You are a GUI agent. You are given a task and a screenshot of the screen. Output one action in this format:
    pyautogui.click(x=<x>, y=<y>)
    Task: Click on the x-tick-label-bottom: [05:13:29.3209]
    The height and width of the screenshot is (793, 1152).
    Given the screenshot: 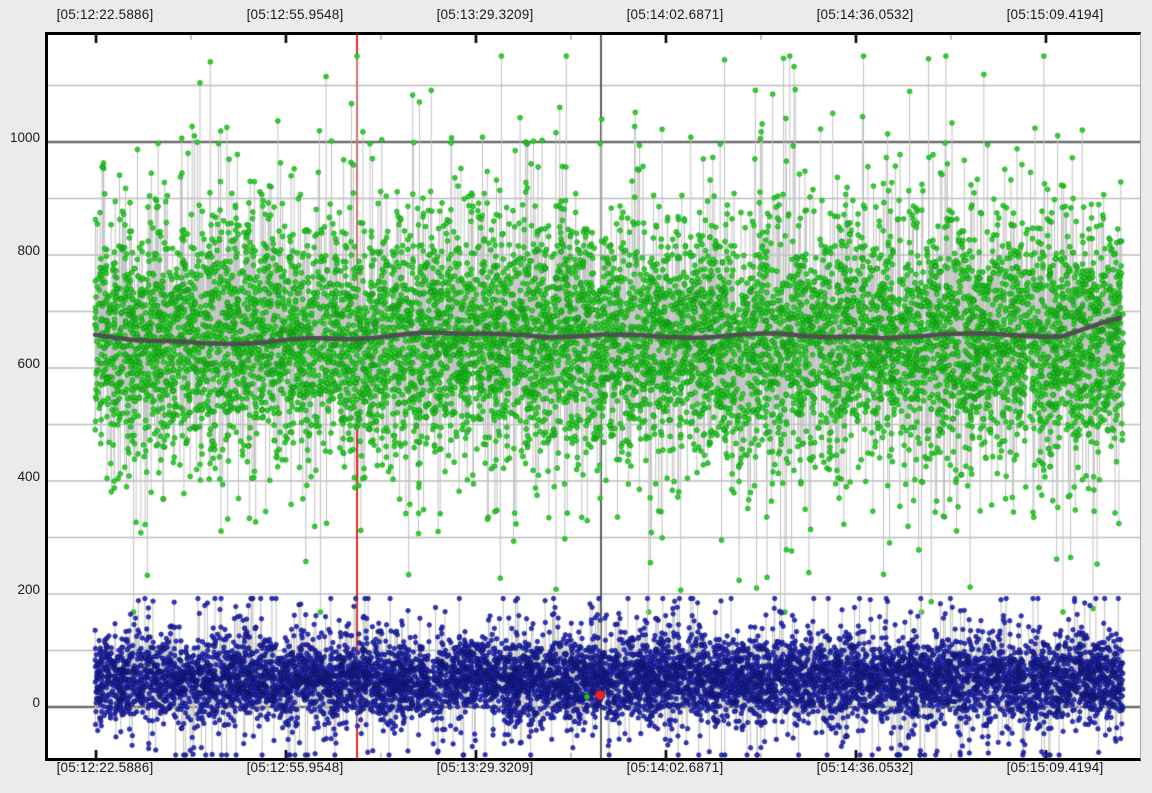 What is the action you would take?
    pyautogui.click(x=485, y=767)
    